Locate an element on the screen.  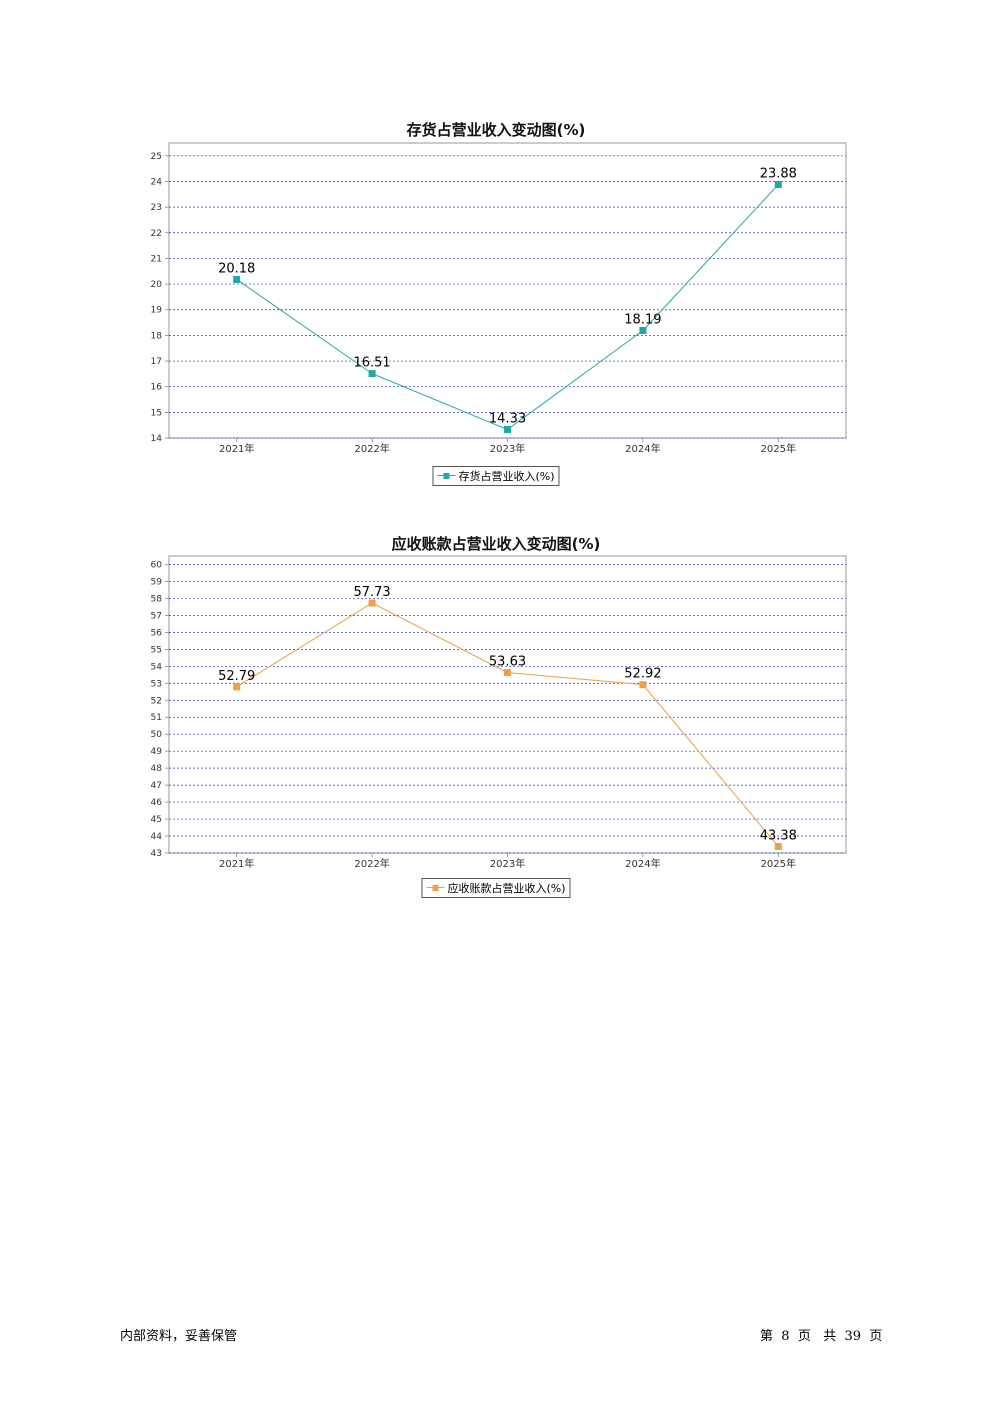
chart-2-y-tick-label: 53 is located at coordinates (156, 684).